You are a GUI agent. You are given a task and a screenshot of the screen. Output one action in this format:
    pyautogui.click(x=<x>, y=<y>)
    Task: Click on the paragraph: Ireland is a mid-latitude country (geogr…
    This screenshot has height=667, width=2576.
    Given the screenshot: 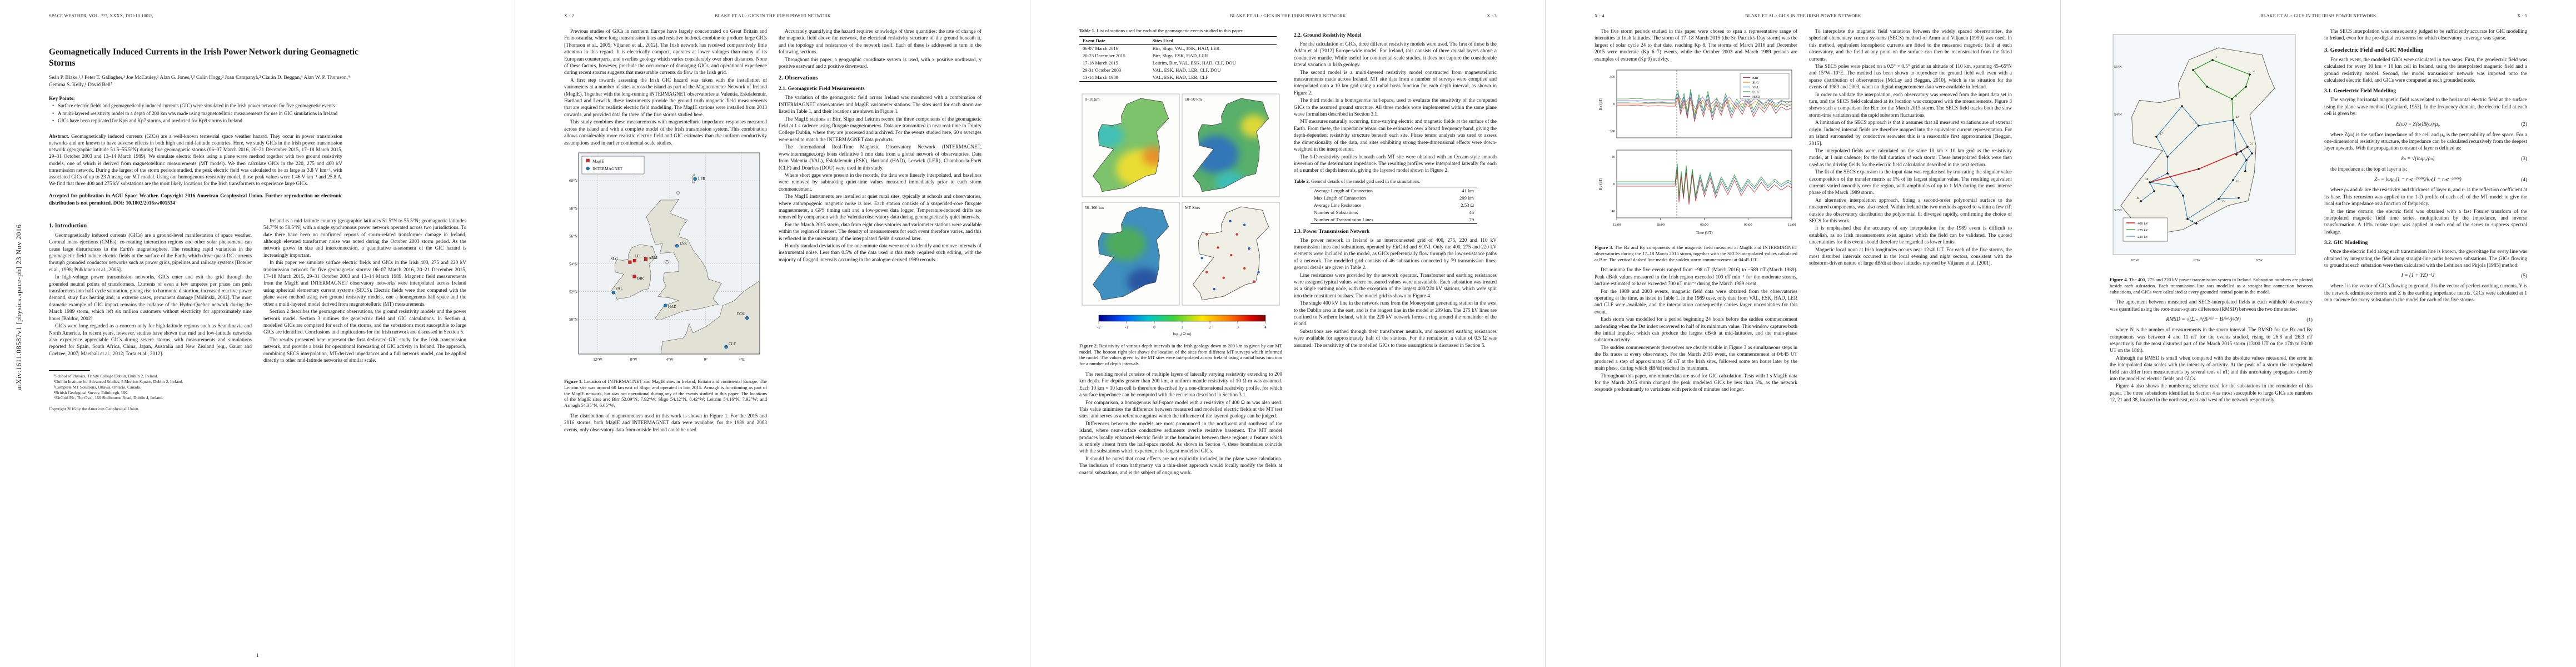 What is the action you would take?
    pyautogui.click(x=364, y=237)
    